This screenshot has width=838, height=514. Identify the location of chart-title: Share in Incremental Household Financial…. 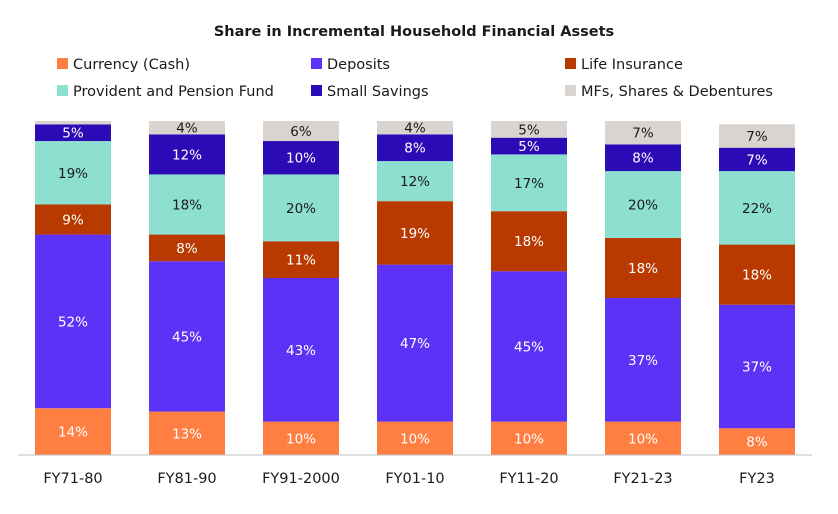
(414, 32).